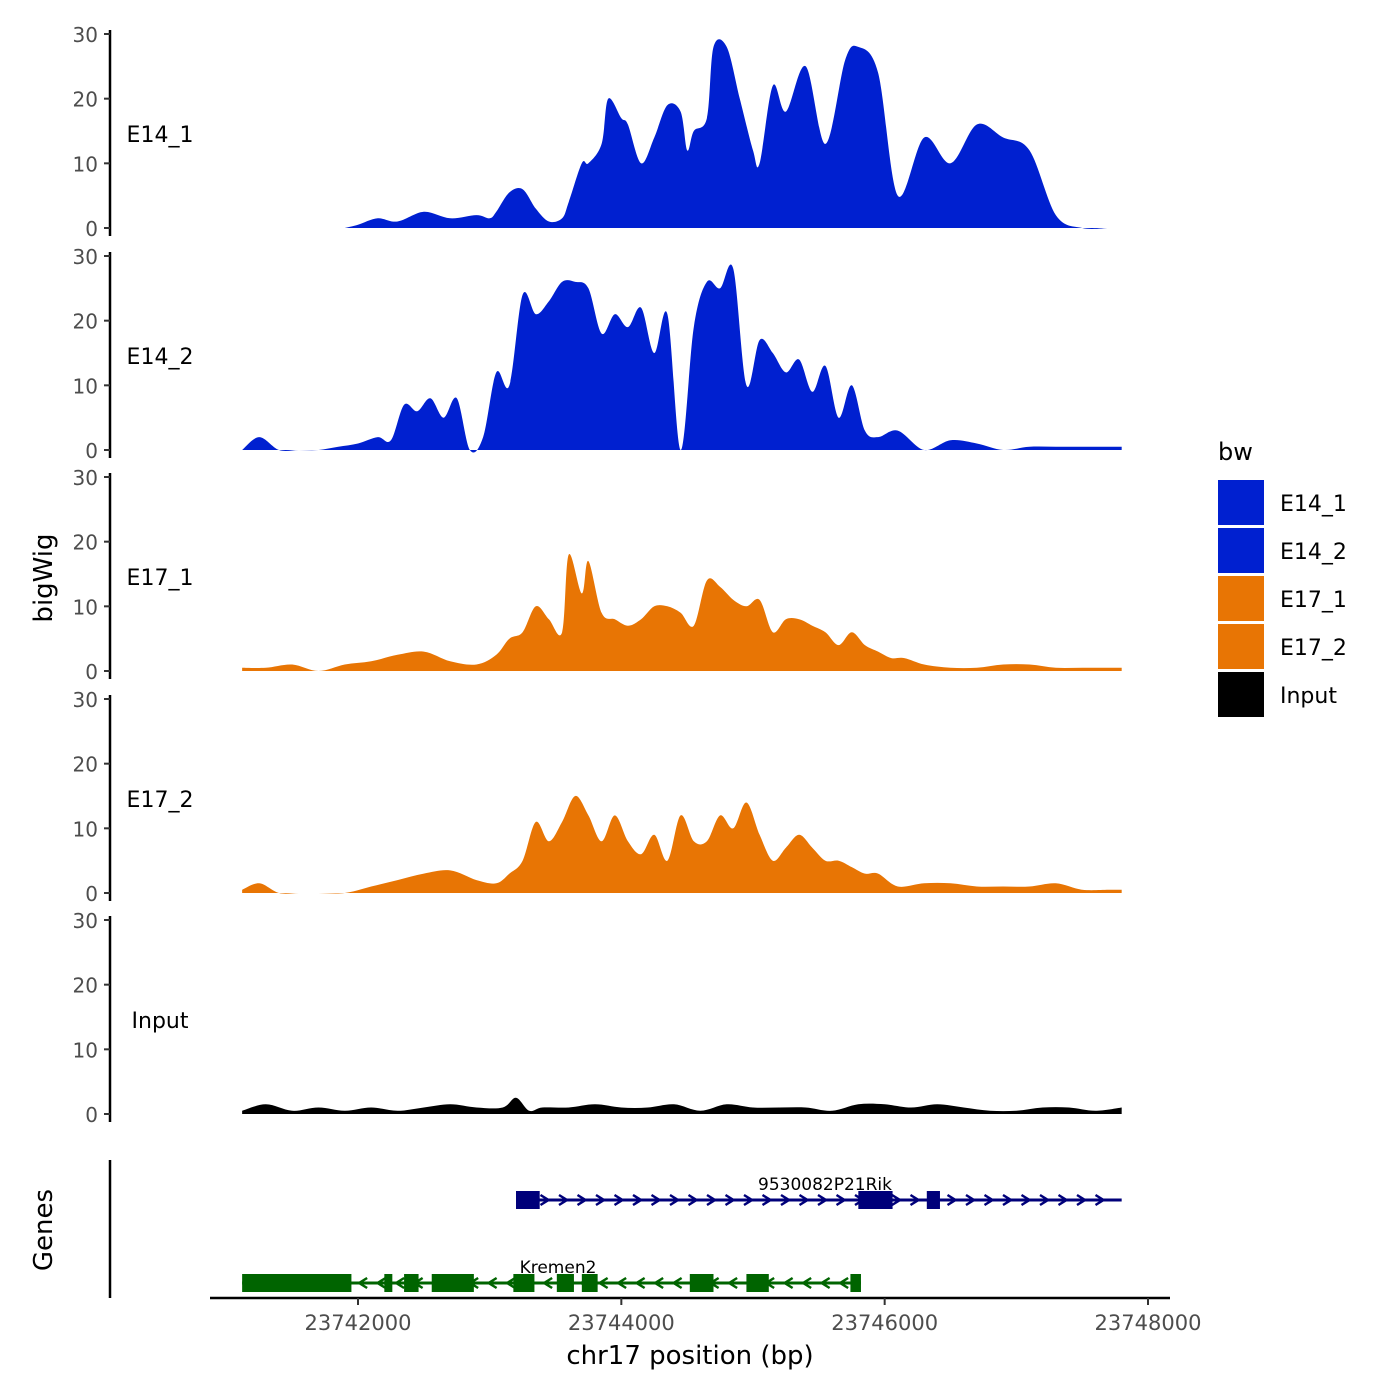 Image resolution: width=1400 pixels, height=1400 pixels. Describe the element at coordinates (682, 1233) in the screenshot. I see `gene-track: 9530082P21Rik Kremen2` at that location.